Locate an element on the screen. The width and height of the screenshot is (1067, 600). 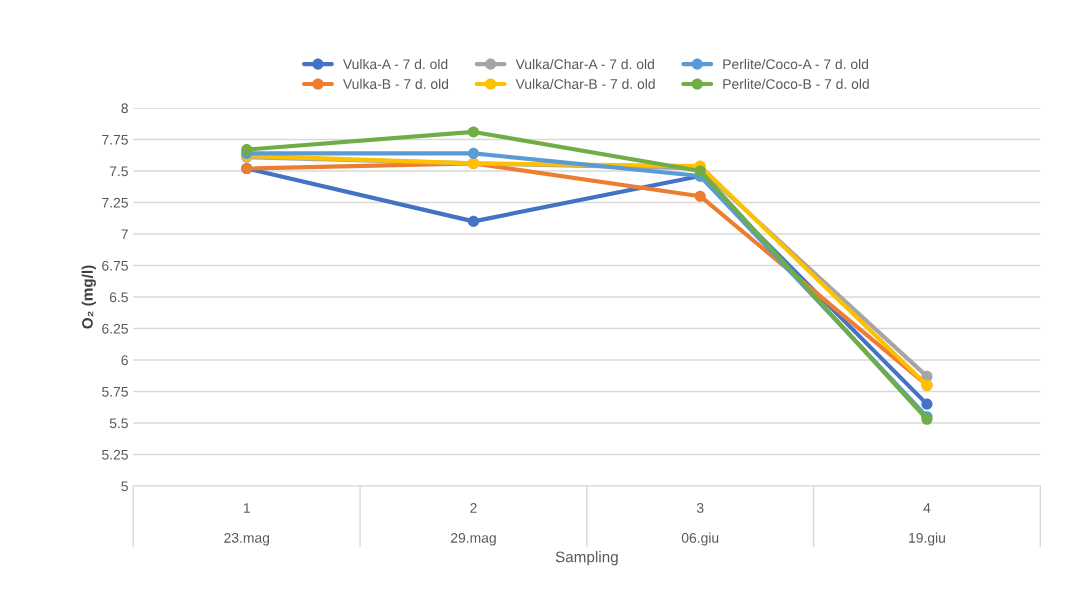
category-label: 1 23.mag is located at coordinates (247, 524).